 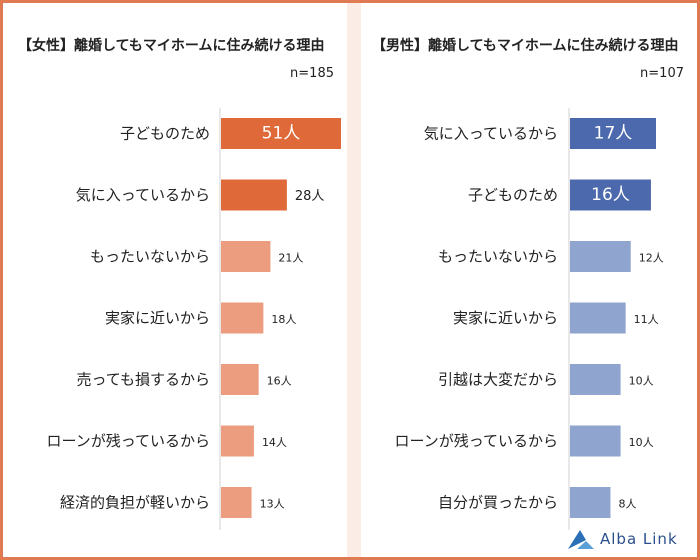 I want to click on value-label: 14人, so click(x=274, y=442).